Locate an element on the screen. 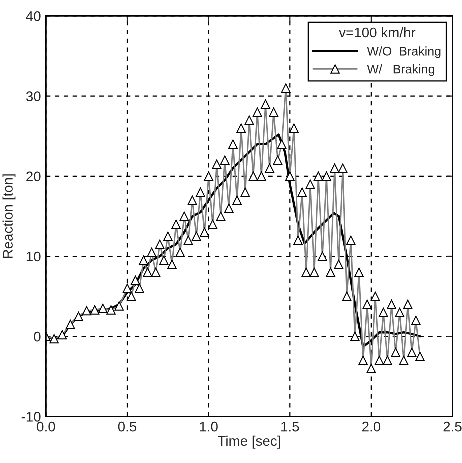 The width and height of the screenshot is (462, 463). y-tick-label: 20 is located at coordinates (33, 177).